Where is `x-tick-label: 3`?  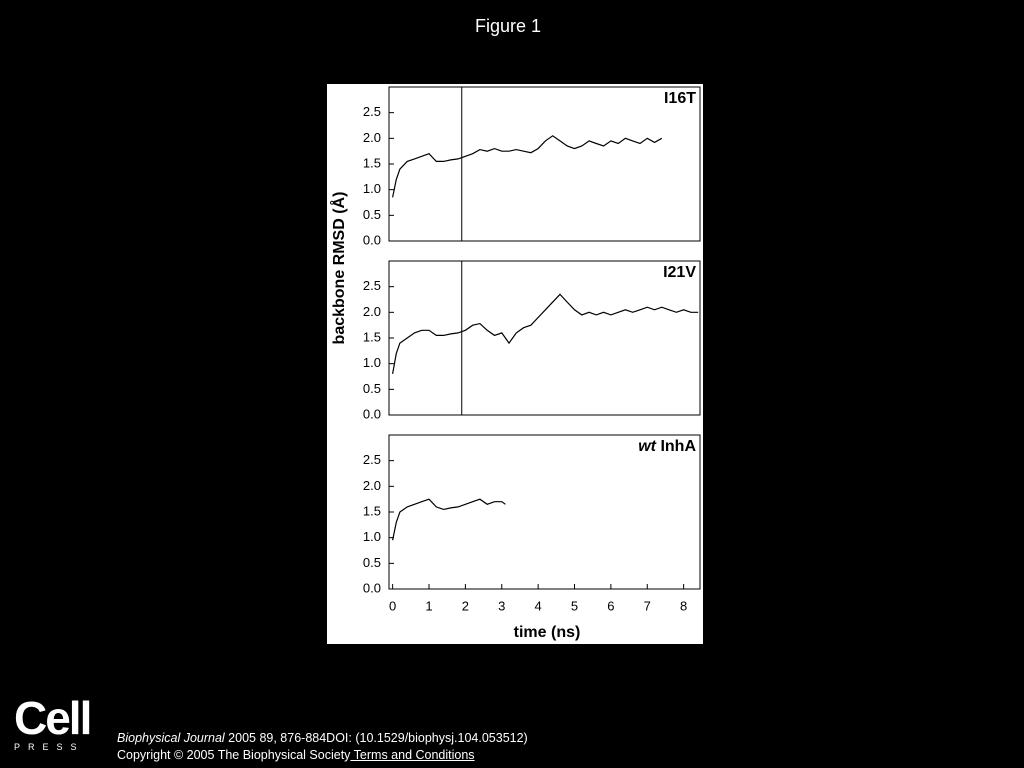 x-tick-label: 3 is located at coordinates (501, 605).